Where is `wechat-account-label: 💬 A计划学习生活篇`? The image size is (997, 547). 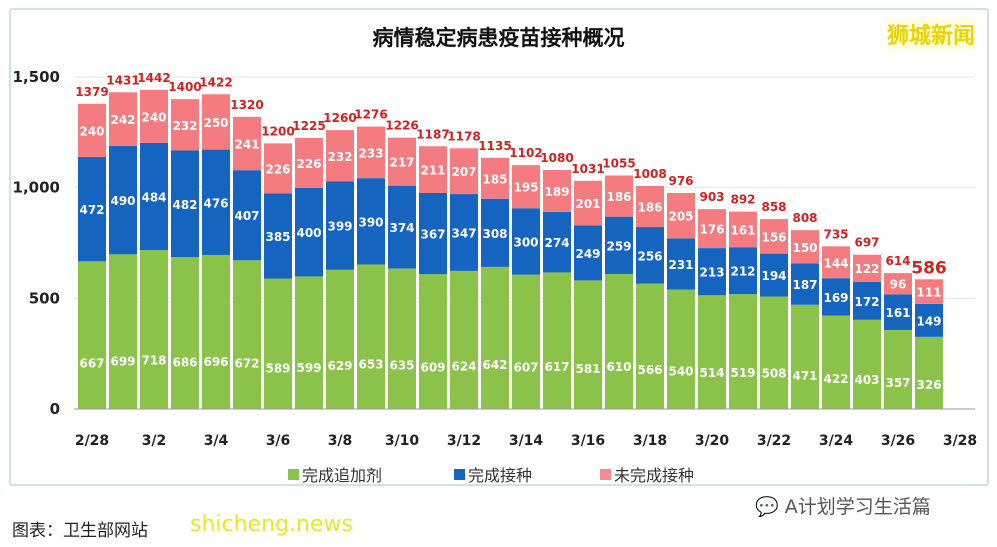
wechat-account-label: 💬 A计划学习生活篇 is located at coordinates (843, 507).